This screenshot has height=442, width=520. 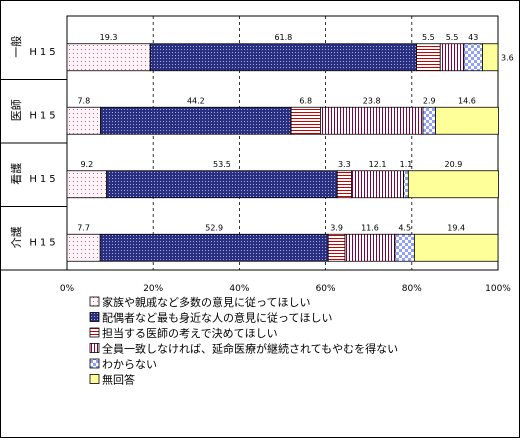 What do you see at coordinates (412, 289) in the screenshot?
I see `x-tick-label: 80%` at bounding box center [412, 289].